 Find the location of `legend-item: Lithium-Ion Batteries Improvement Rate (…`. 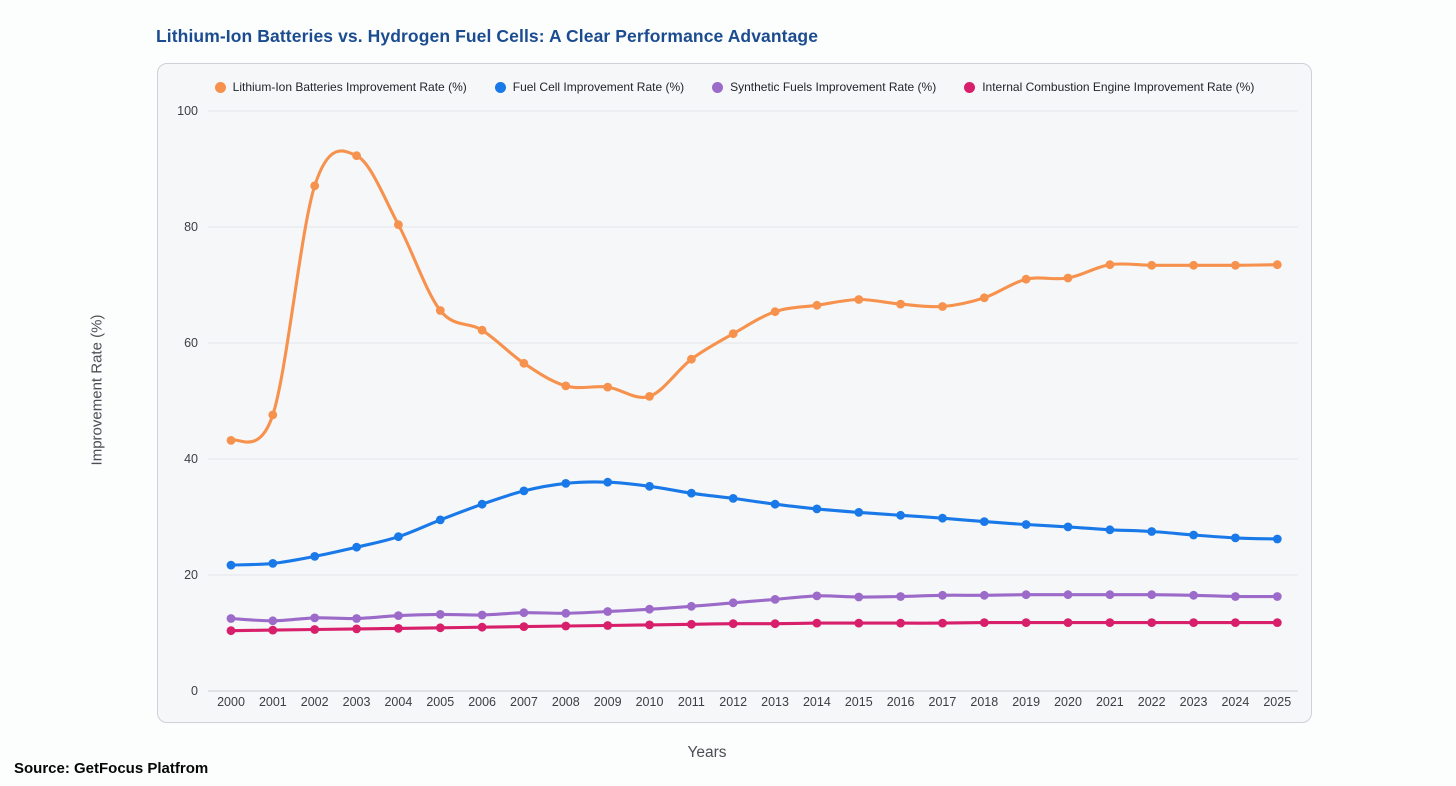

legend-item: Lithium-Ion Batteries Improvement Rate (… is located at coordinates (340, 87).